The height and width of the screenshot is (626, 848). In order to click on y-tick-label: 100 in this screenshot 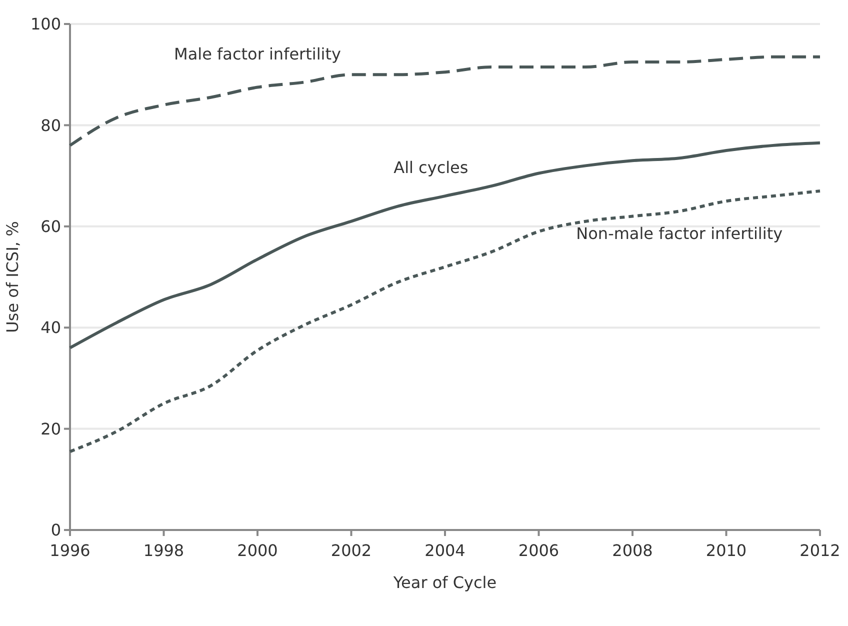, I will do `click(45, 24)`.